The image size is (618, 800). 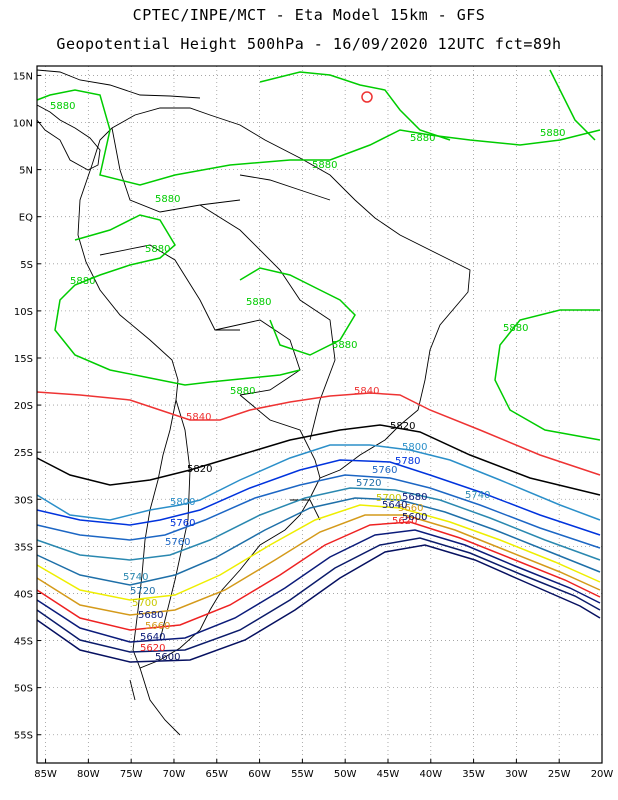 What do you see at coordinates (167, 657) in the screenshot?
I see `label-5600-1: 5600` at bounding box center [167, 657].